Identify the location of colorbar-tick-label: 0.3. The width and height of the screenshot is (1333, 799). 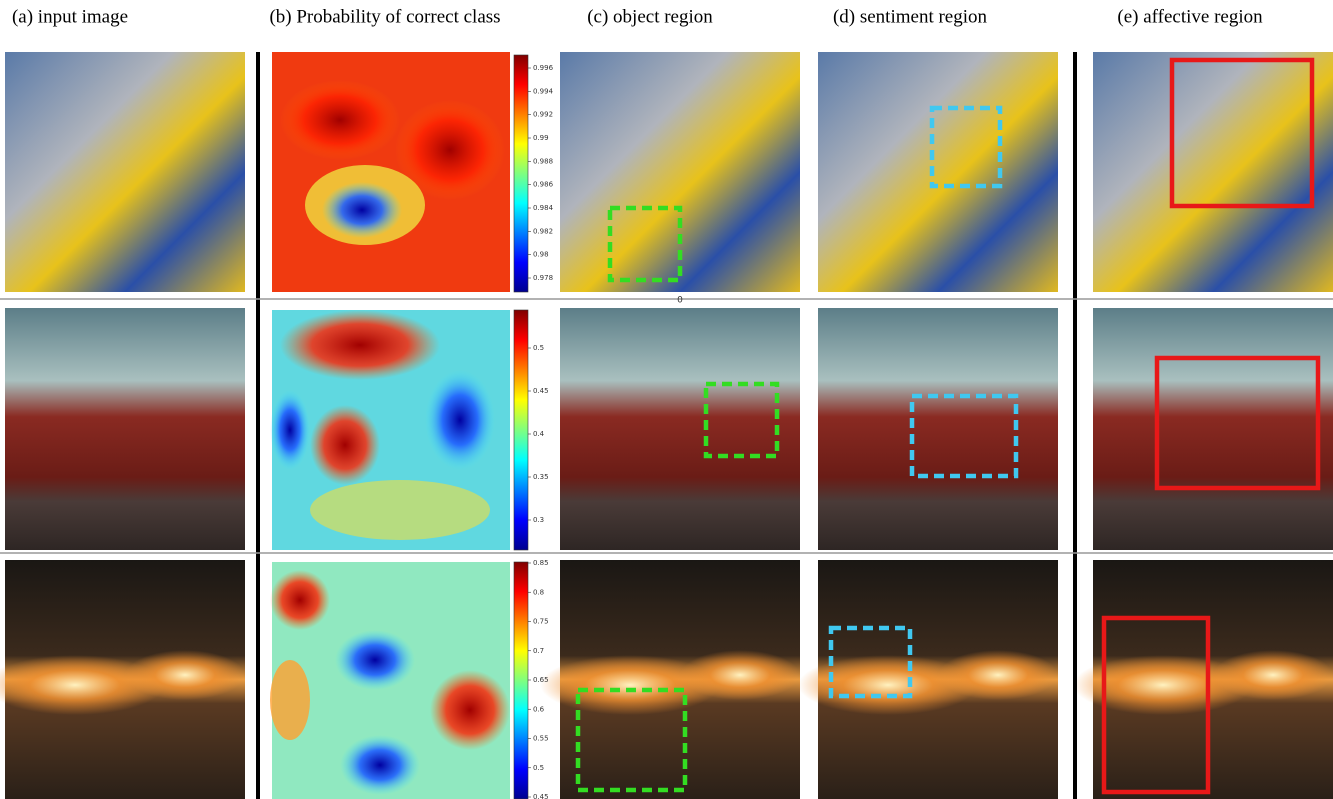
(538, 520).